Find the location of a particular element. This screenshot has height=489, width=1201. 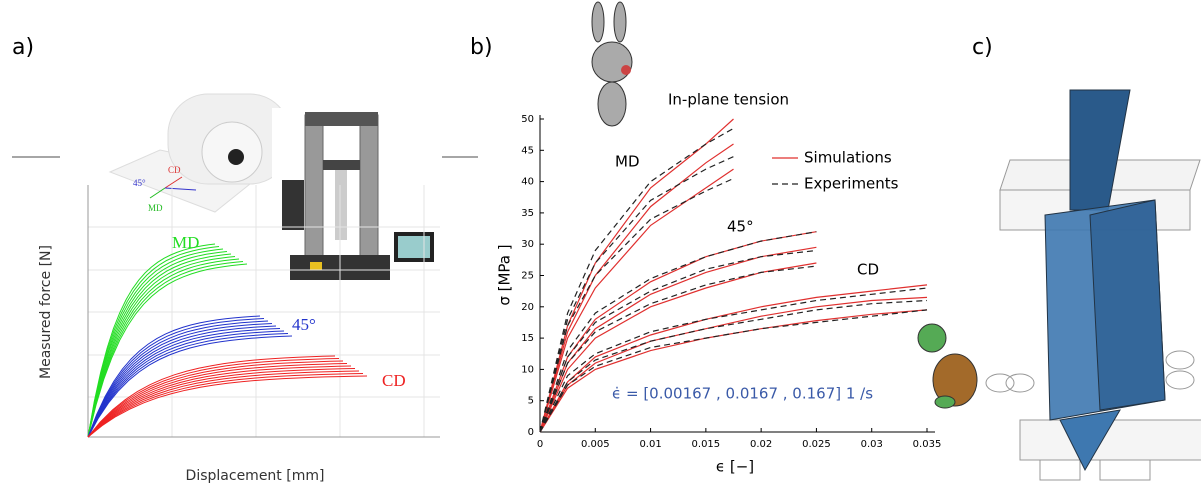

specimen-render is located at coordinates (1093, 285).